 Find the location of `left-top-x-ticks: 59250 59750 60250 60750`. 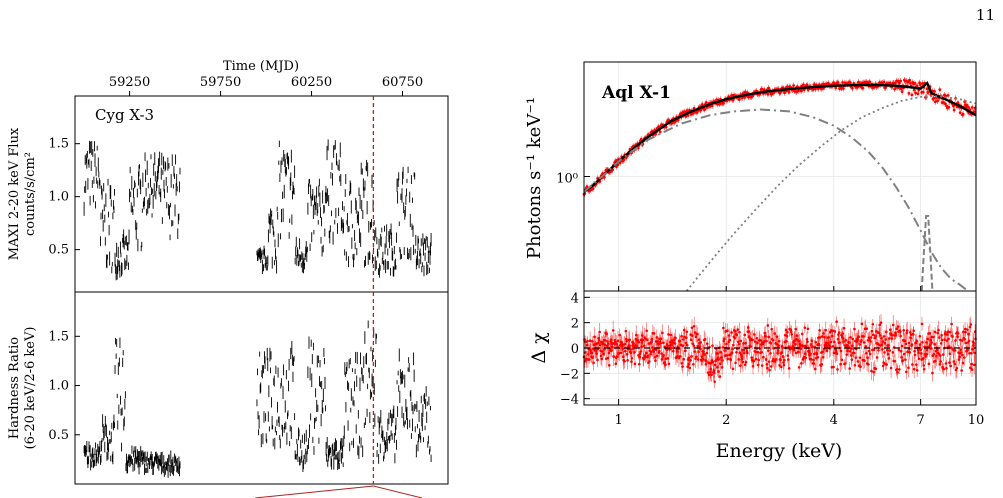

left-top-x-ticks: 59250 59750 60250 60750 is located at coordinates (266, 85).